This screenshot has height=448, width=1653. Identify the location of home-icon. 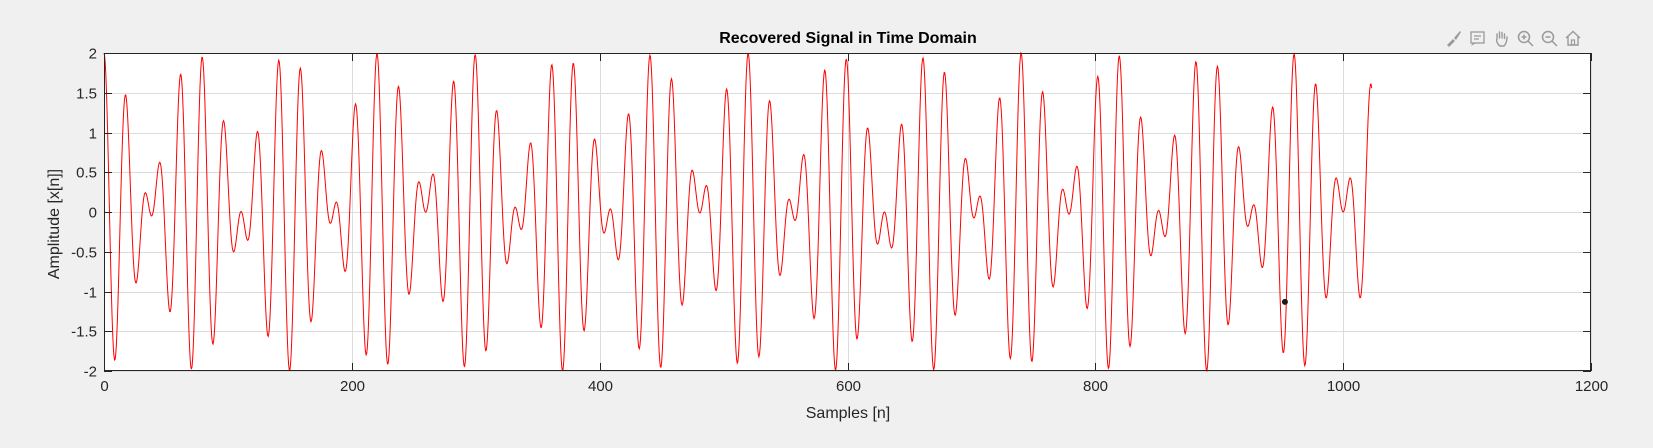
(1573, 38).